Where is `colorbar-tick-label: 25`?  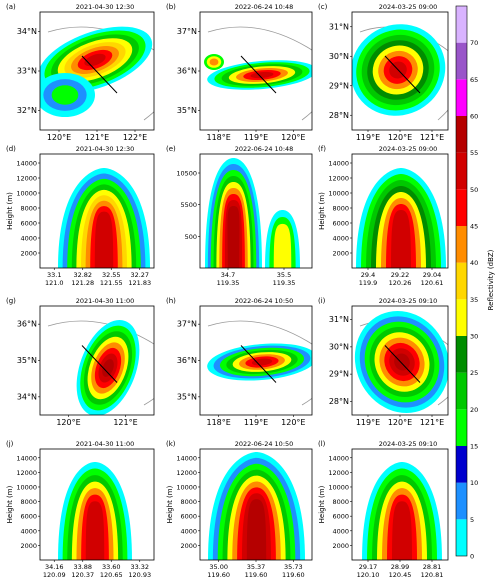
colorbar-tick-label: 25 is located at coordinates (474, 373).